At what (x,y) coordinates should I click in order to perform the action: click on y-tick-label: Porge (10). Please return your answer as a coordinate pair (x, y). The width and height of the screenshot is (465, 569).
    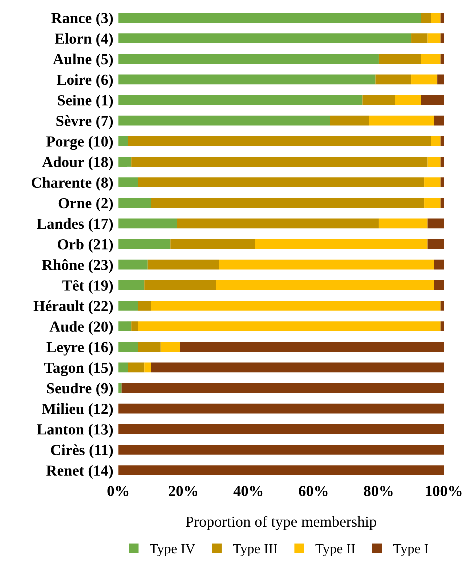
    Looking at the image, I should click on (80, 143).